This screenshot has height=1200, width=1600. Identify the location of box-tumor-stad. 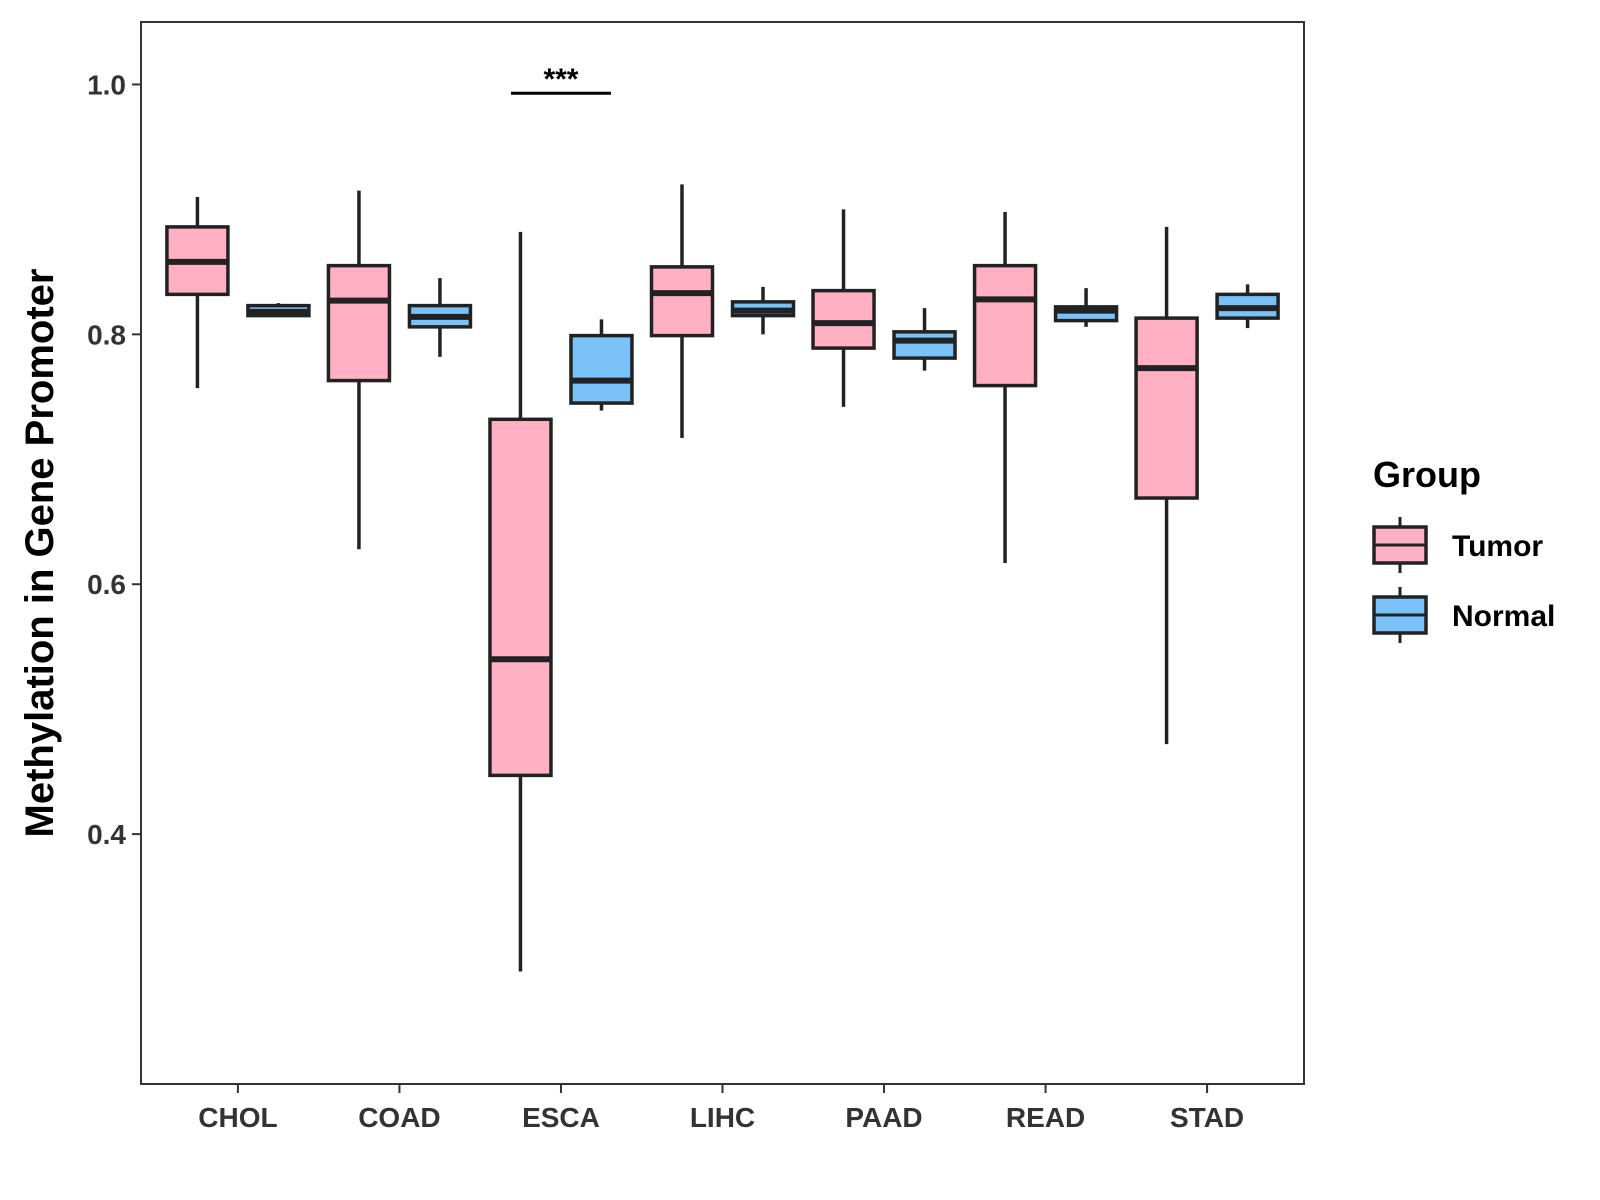
(1166, 485).